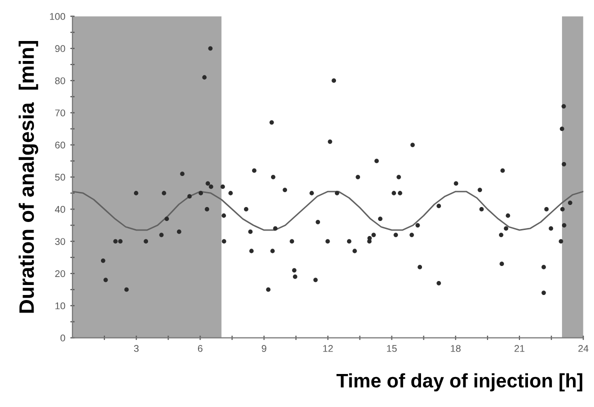  What do you see at coordinates (63, 338) in the screenshot?
I see `y-tick-label: 0` at bounding box center [63, 338].